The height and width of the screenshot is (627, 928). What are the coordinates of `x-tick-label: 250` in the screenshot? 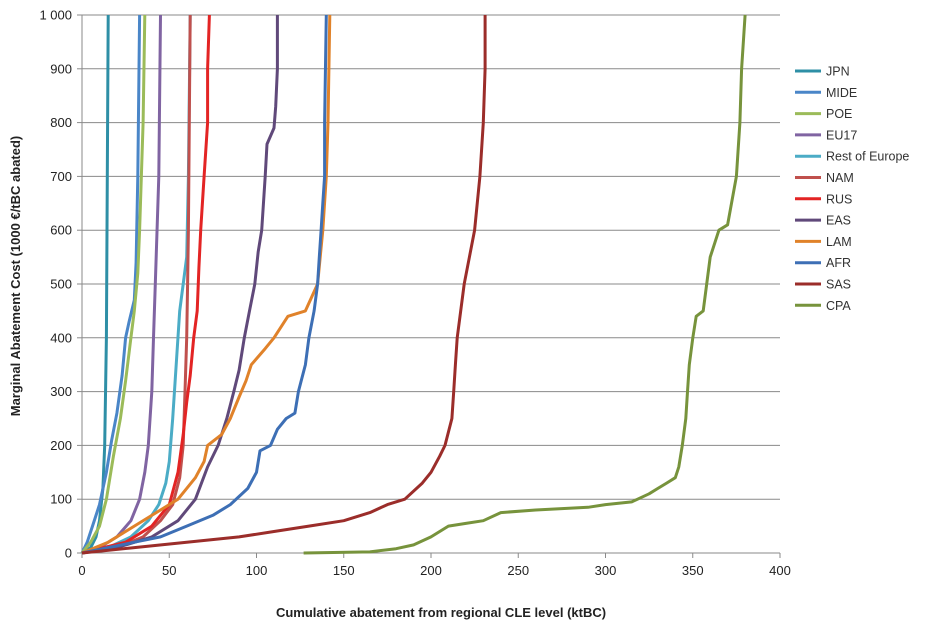 It's located at (518, 570).